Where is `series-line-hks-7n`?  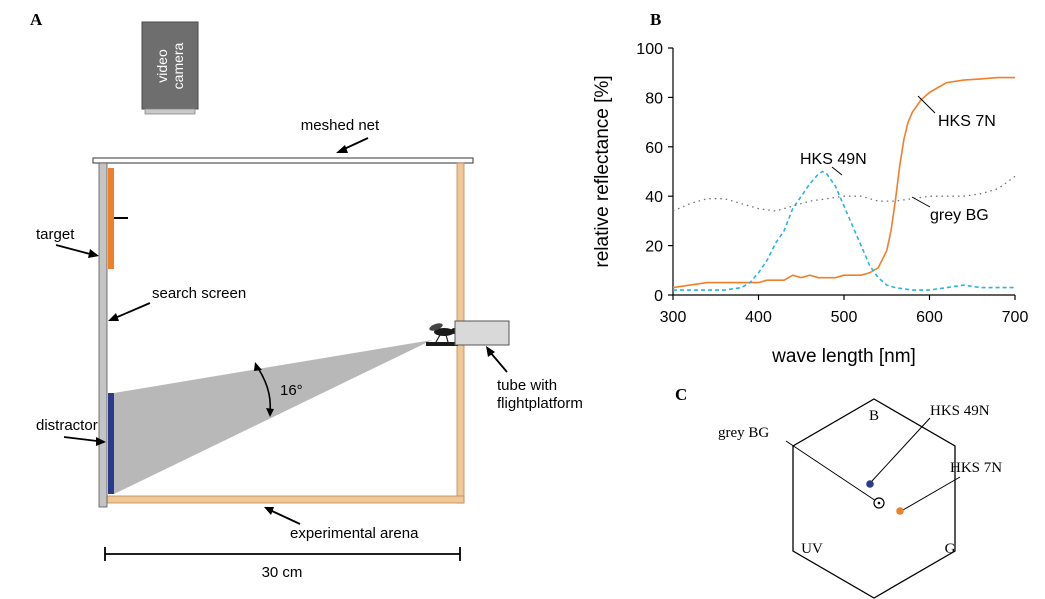 series-line-hks-7n is located at coordinates (843, 182).